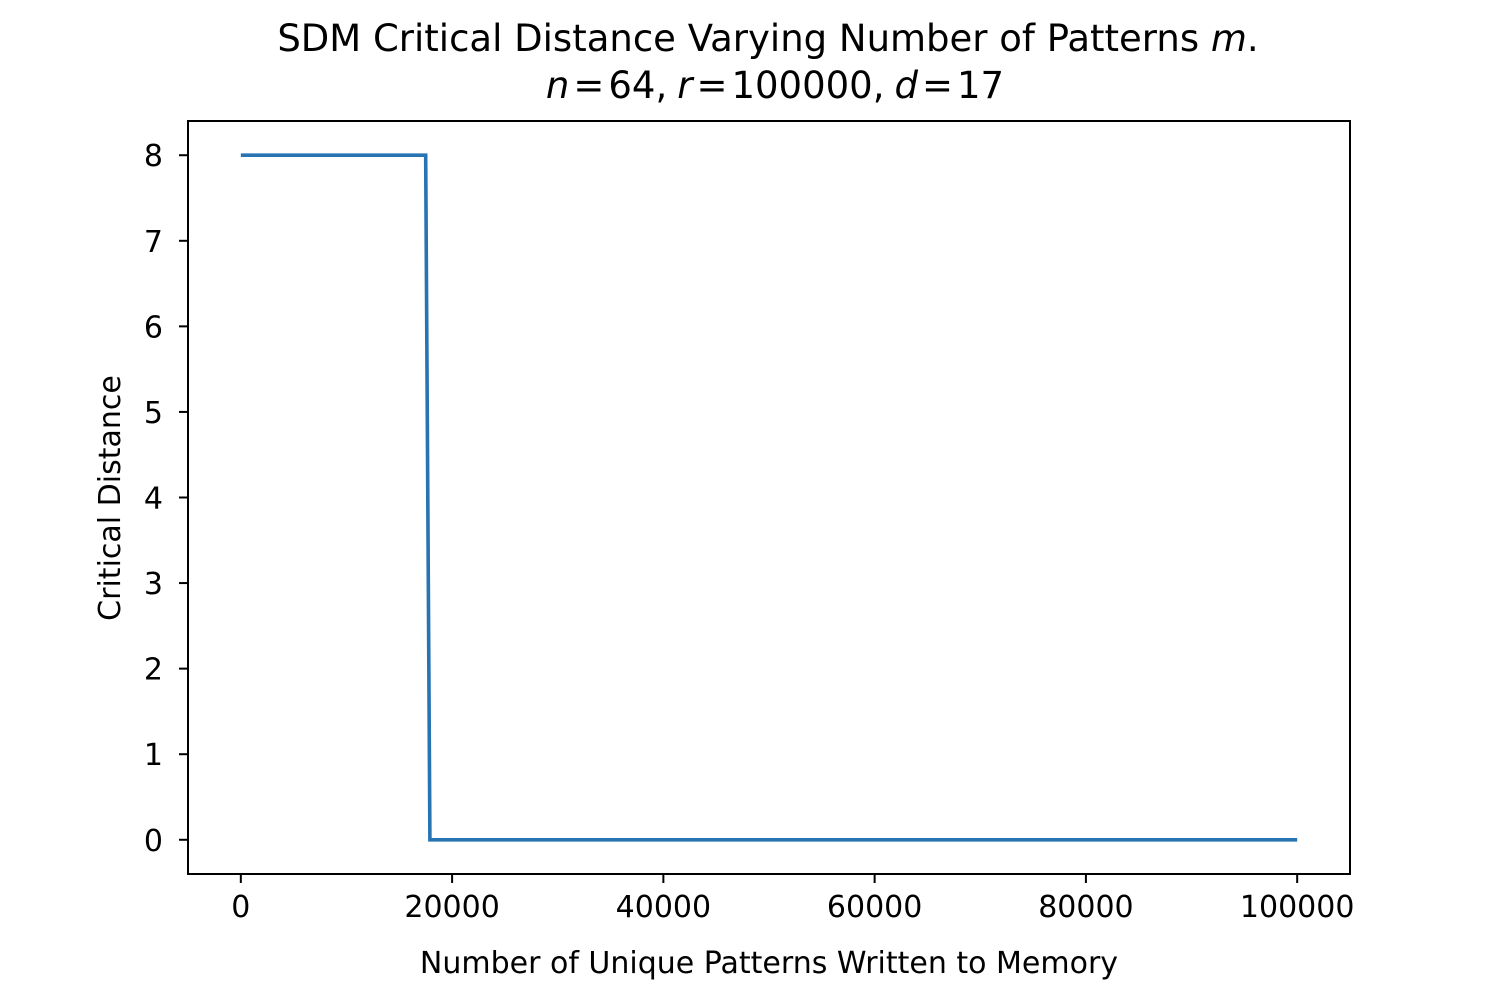  Describe the element at coordinates (711, 85) in the screenshot. I see `subtitle-eq-2: =` at that location.